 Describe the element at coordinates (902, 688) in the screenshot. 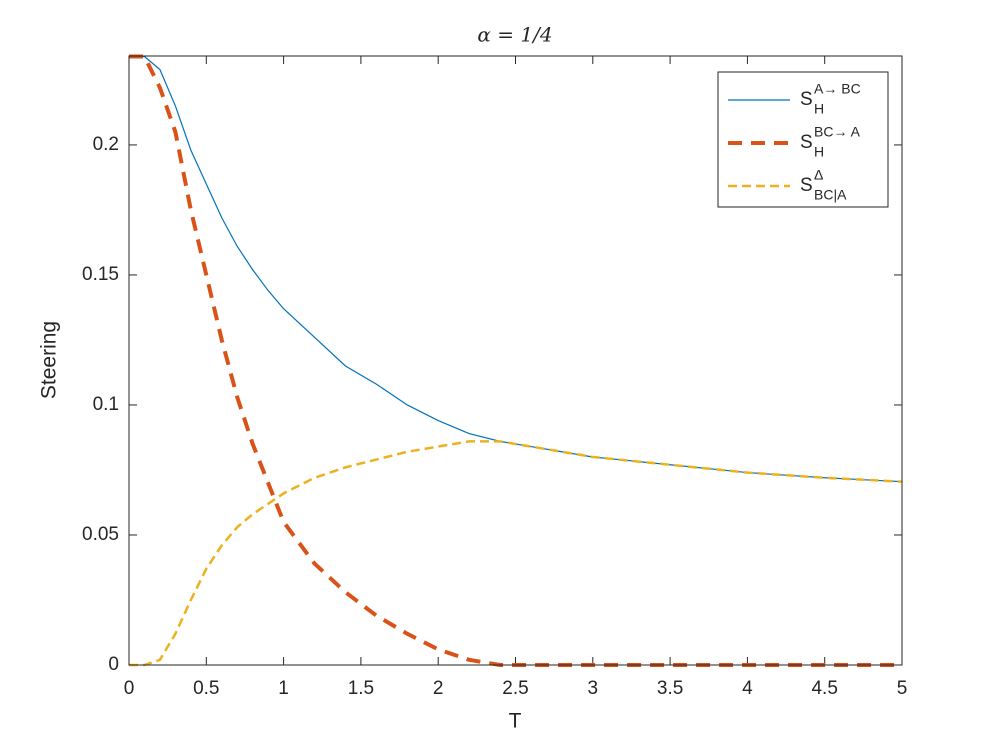

I see `x-tick-label: 5` at that location.